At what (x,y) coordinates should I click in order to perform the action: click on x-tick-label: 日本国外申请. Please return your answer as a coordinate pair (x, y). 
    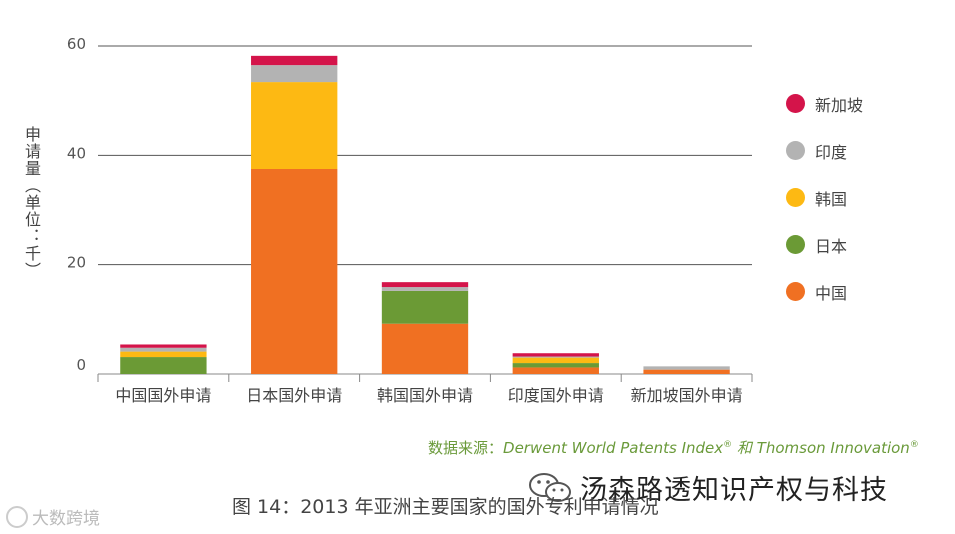
    Looking at the image, I should click on (294, 395).